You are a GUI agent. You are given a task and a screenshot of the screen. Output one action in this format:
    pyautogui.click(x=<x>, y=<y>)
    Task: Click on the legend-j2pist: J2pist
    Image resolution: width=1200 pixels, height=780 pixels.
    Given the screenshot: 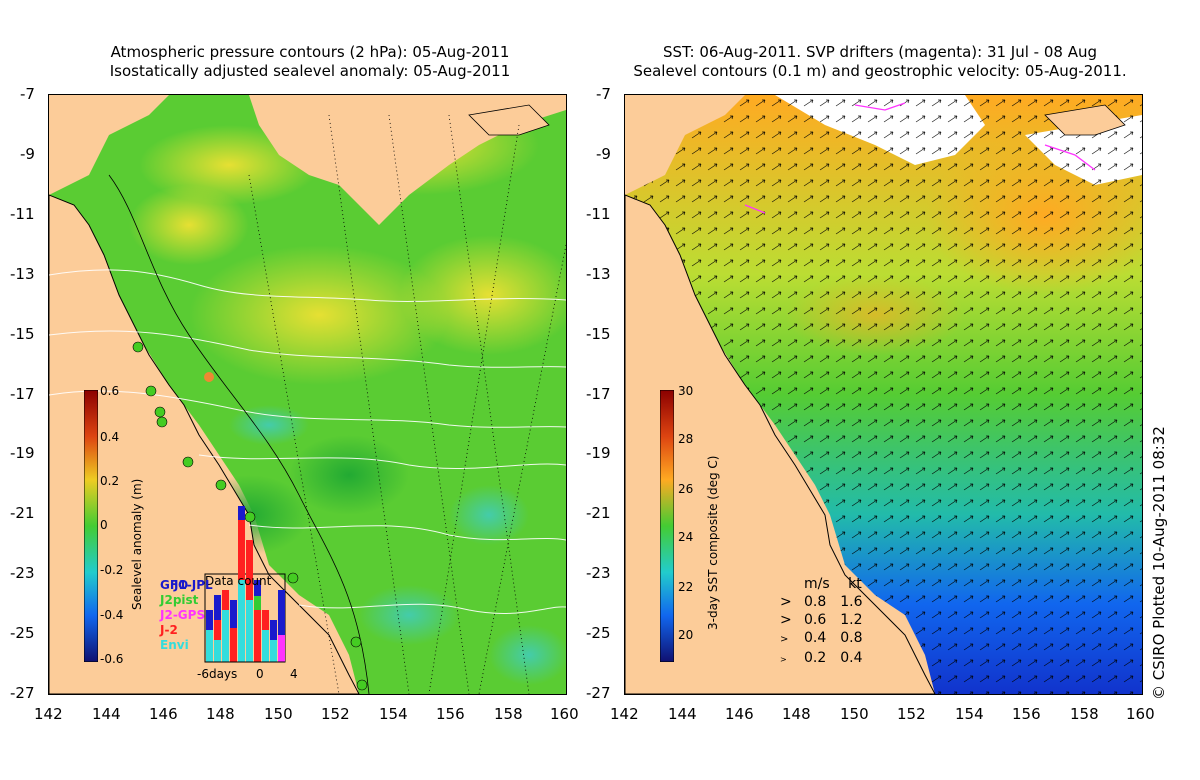 What is the action you would take?
    pyautogui.click(x=179, y=600)
    